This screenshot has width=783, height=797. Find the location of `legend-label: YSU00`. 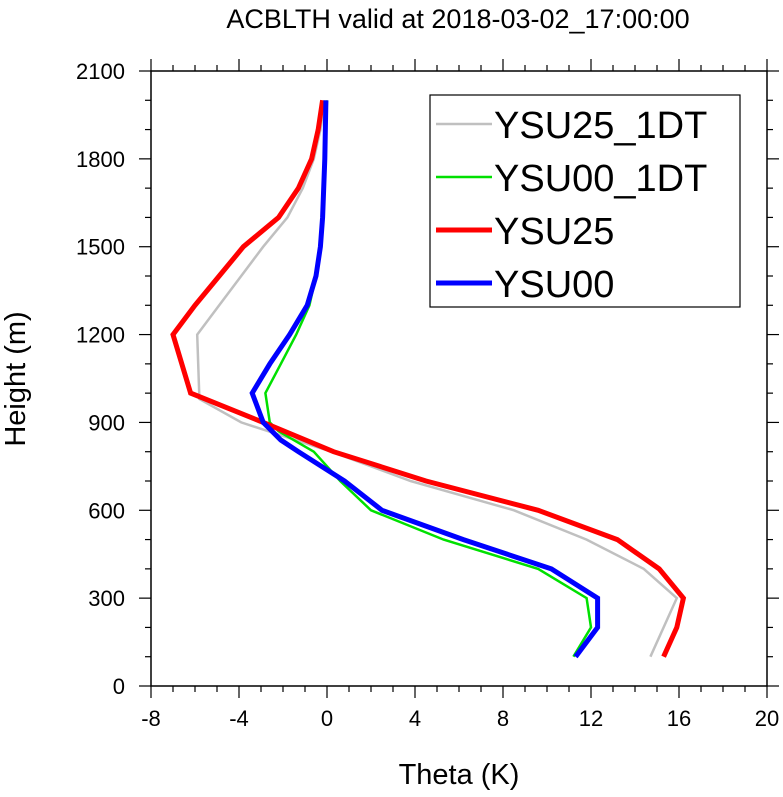

legend-label: YSU00 is located at coordinates (554, 285).